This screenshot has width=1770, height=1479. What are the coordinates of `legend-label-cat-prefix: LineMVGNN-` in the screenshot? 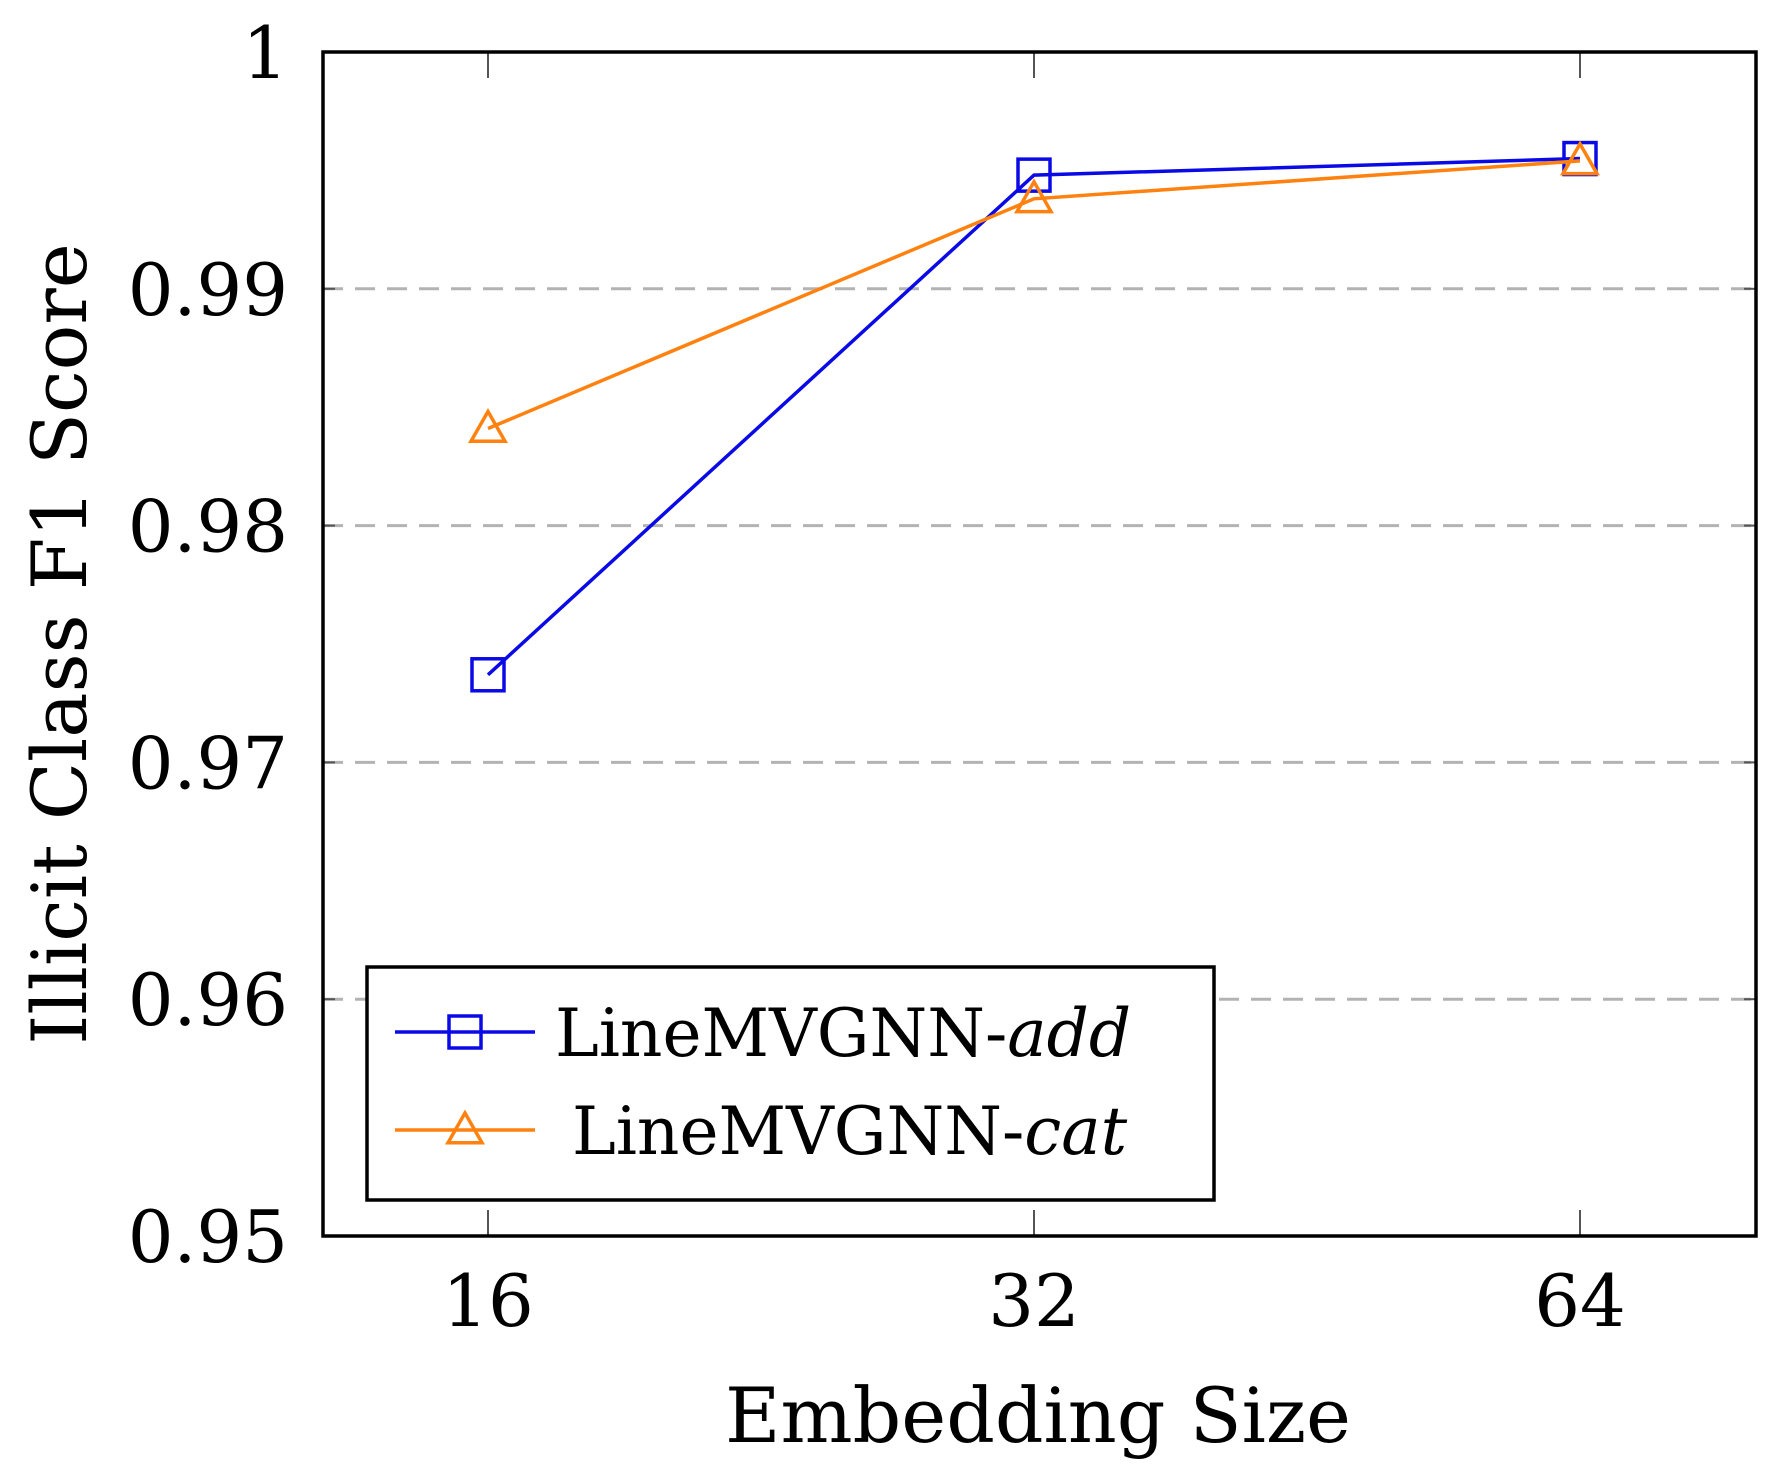 It's located at (798, 1131).